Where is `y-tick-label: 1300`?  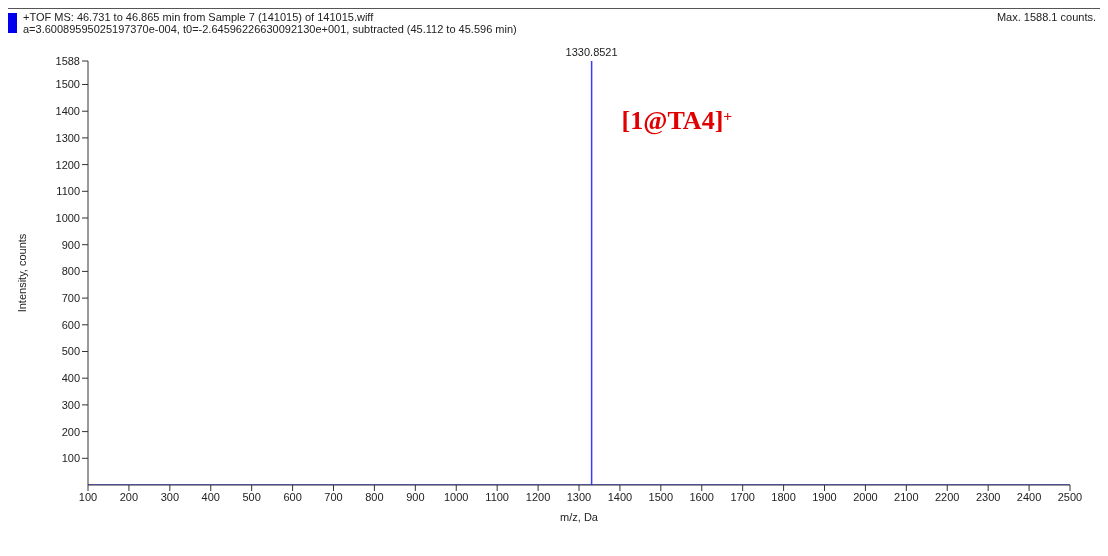
y-tick-label: 1300 is located at coordinates (67, 137).